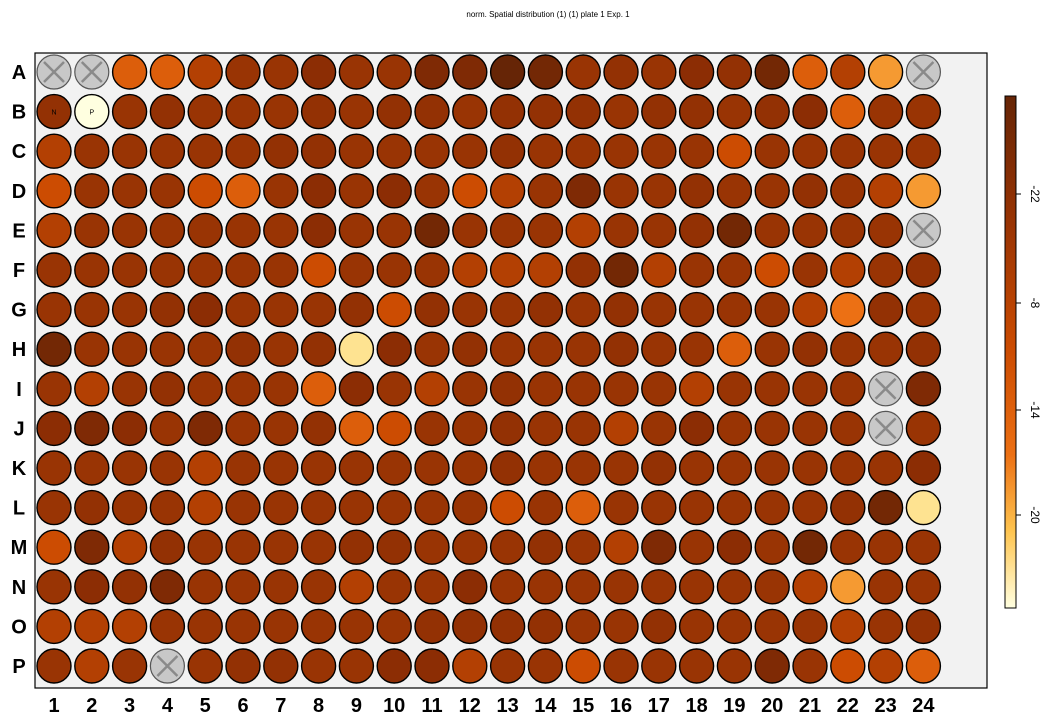  Describe the element at coordinates (583, 230) in the screenshot. I see `well-E15` at that location.